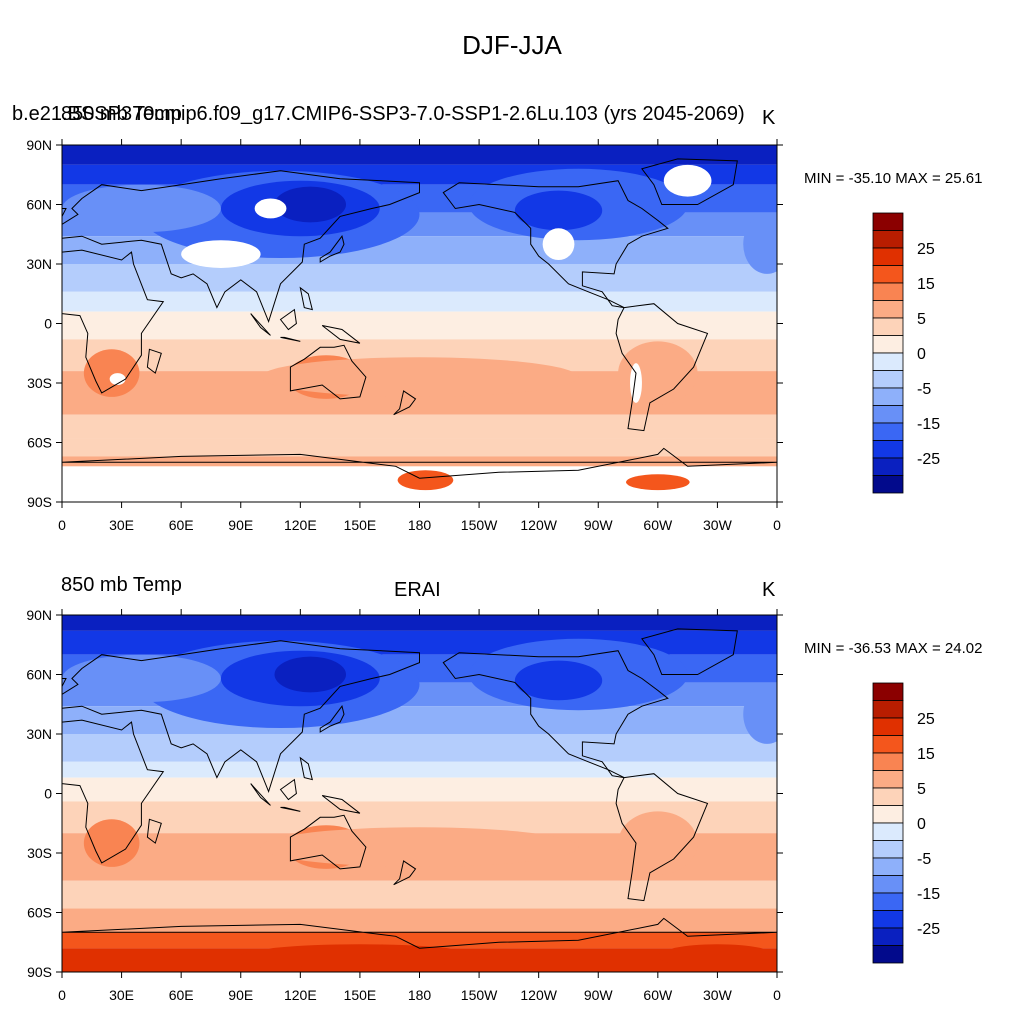 The width and height of the screenshot is (1024, 1024). Describe the element at coordinates (479, 995) in the screenshot. I see `lon-label: 150W` at that location.